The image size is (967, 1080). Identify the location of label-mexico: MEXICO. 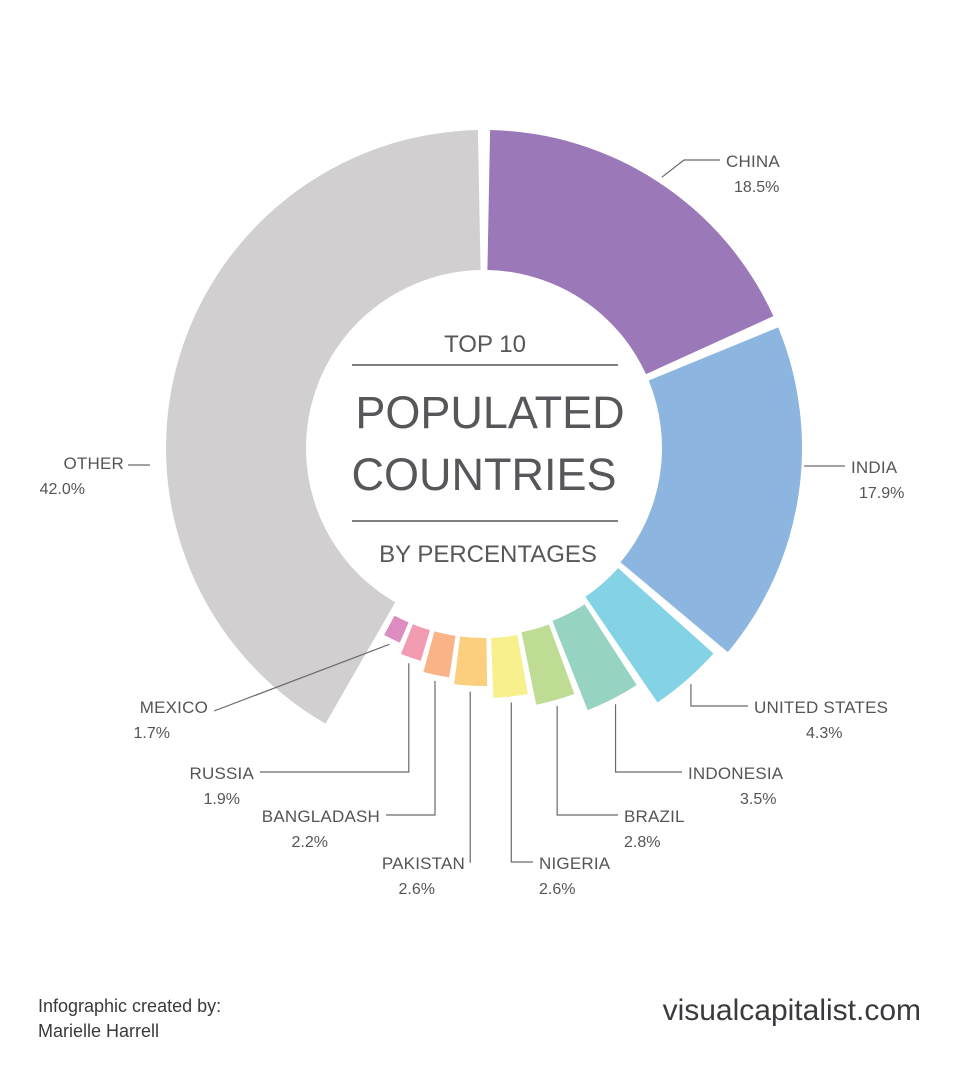
(174, 707).